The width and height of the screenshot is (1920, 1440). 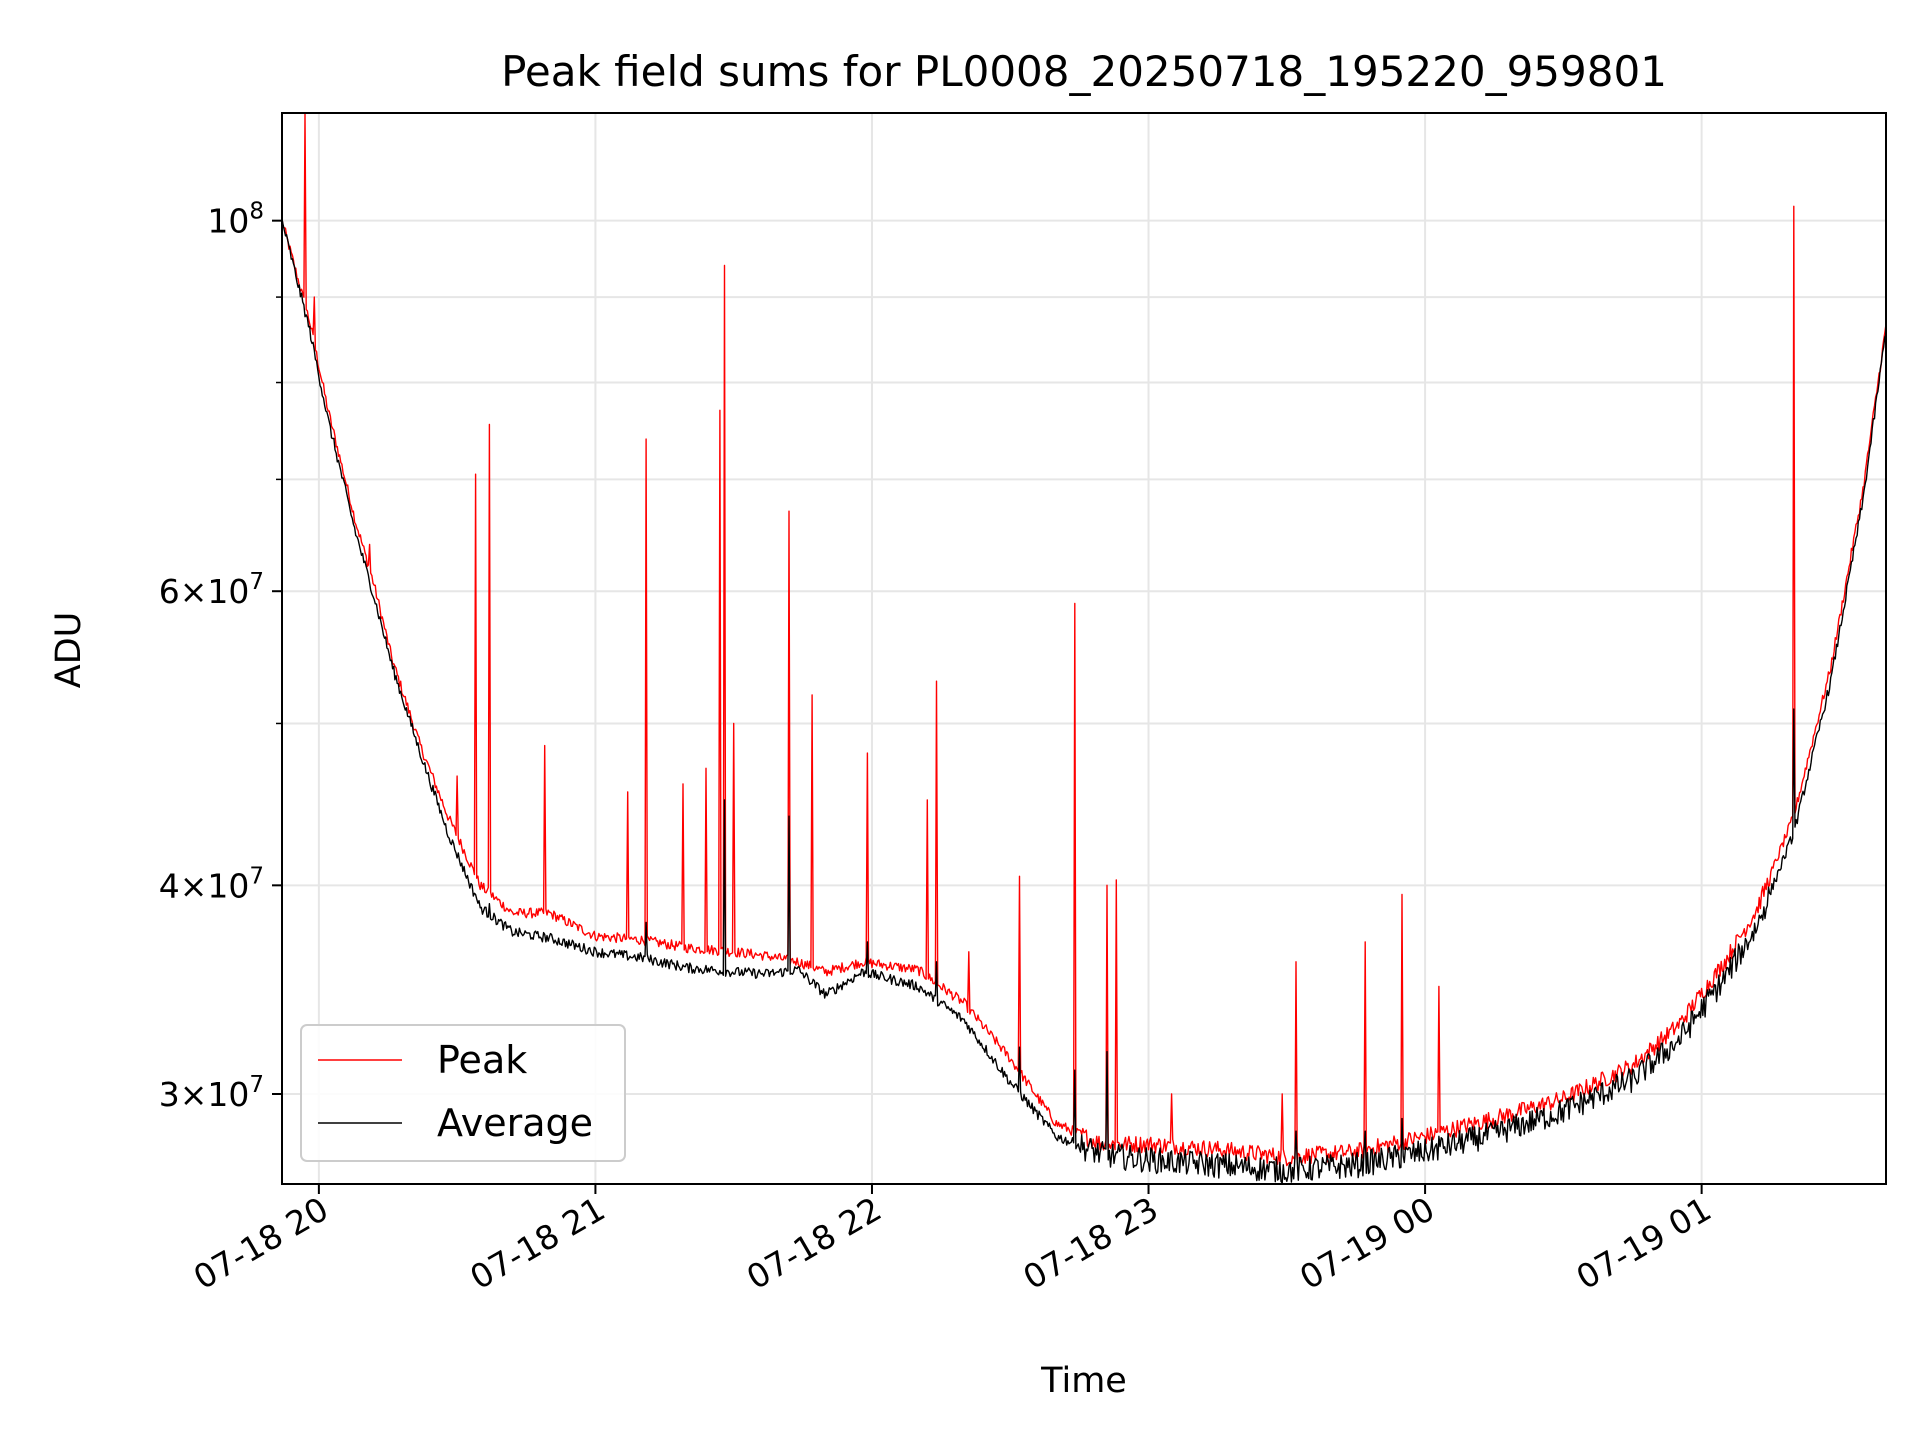 What do you see at coordinates (515, 1123) in the screenshot?
I see `legend-label-average: Average` at bounding box center [515, 1123].